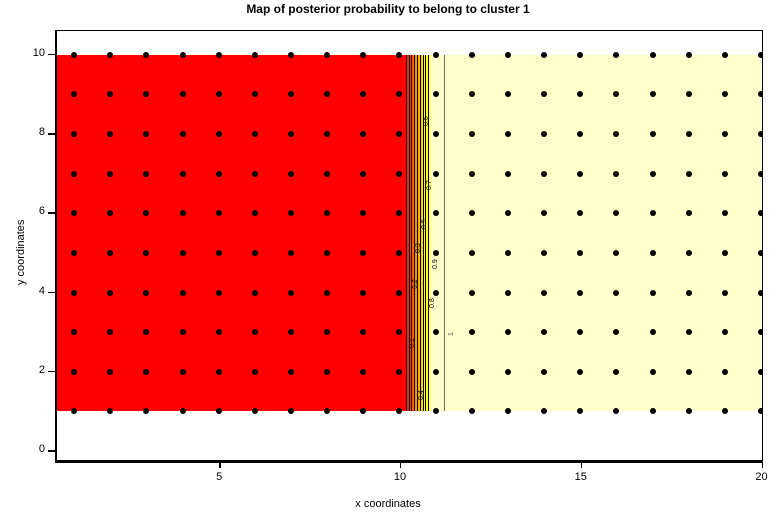  I want to click on y-tick-label: 4, so click(41, 290).